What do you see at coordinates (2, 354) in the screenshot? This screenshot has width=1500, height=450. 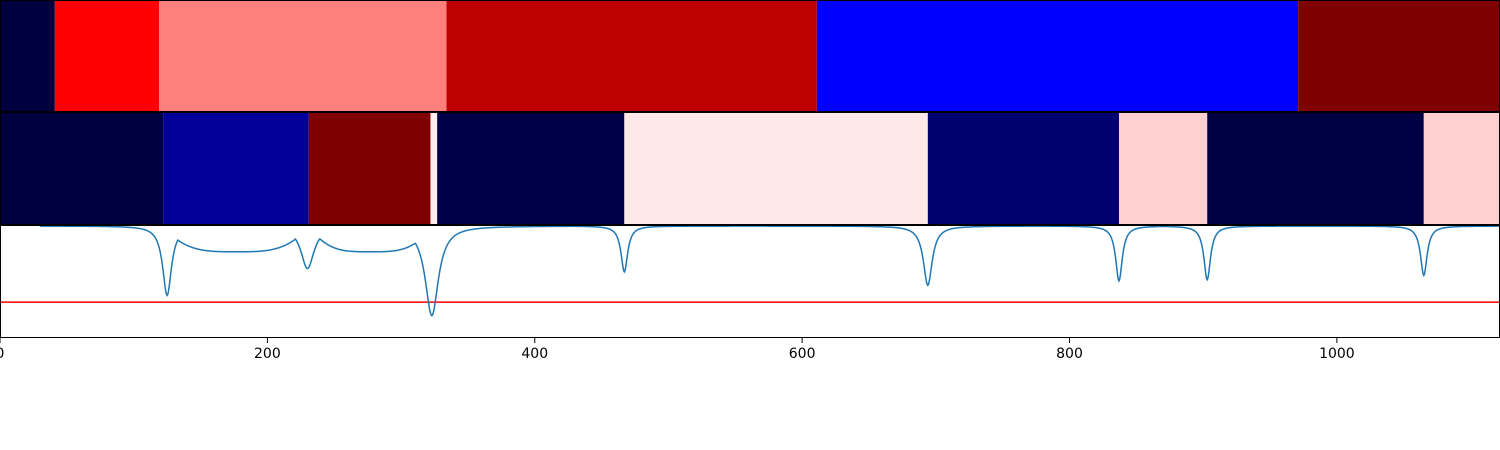 I see `x-tick-label: 0` at bounding box center [2, 354].